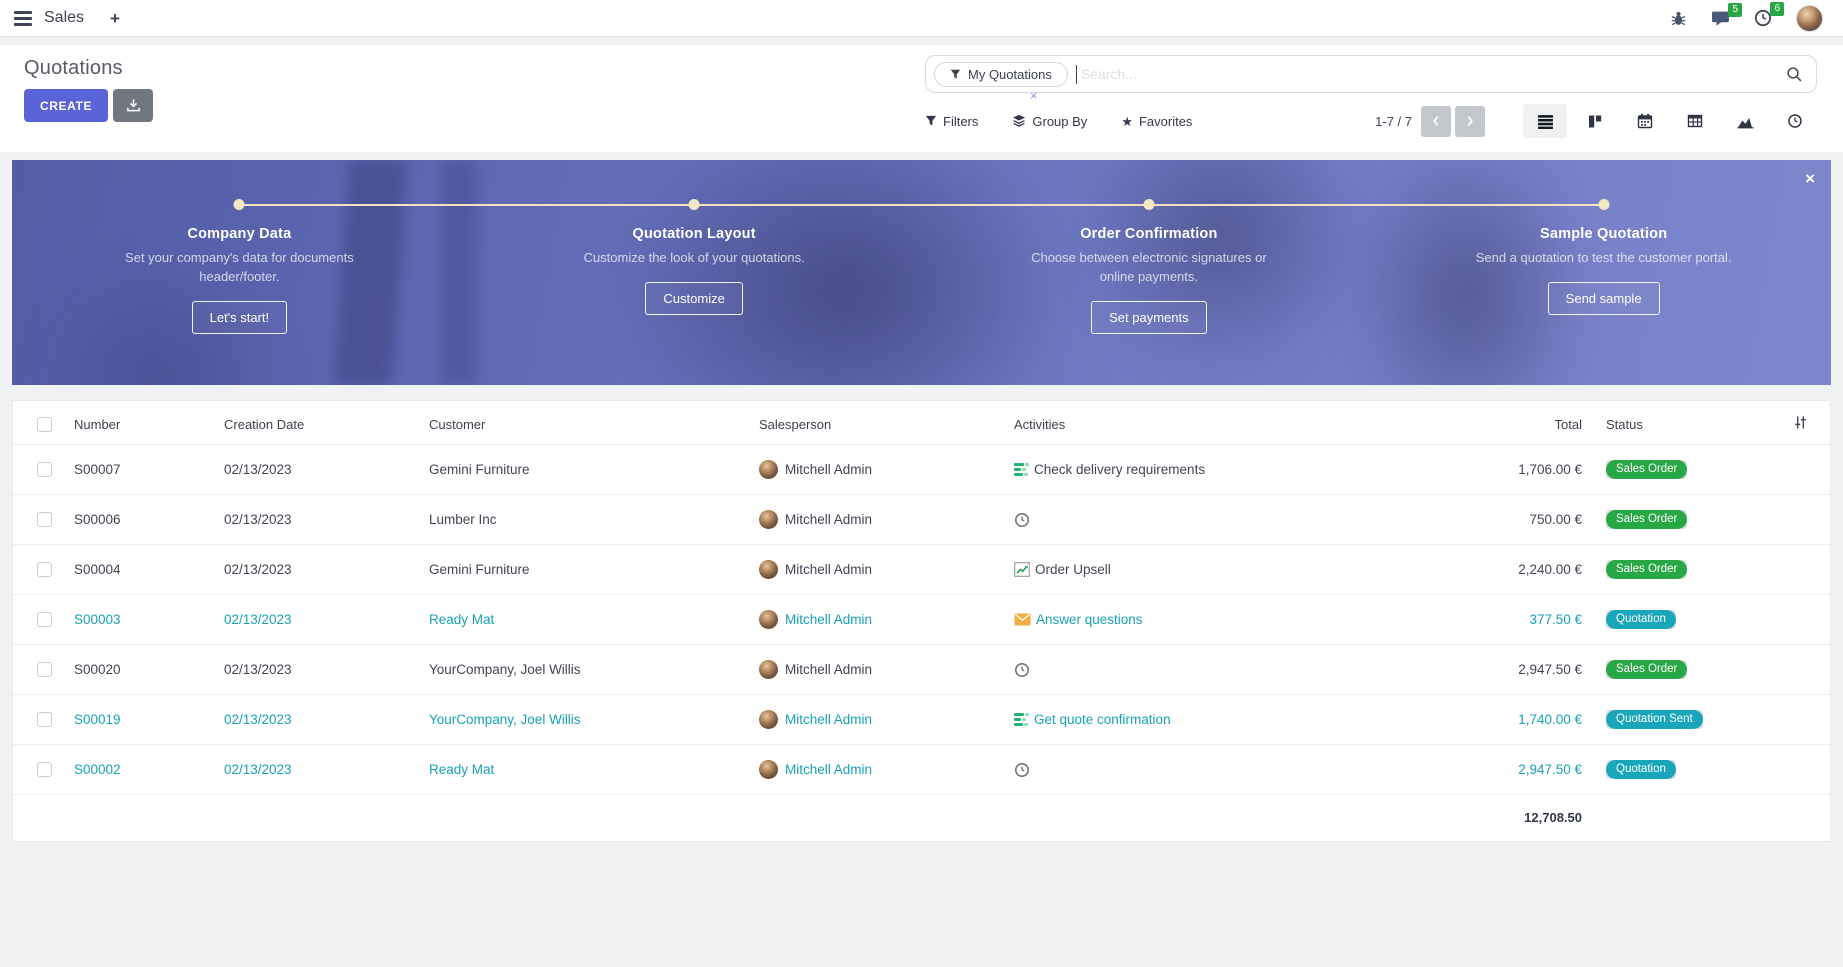 The height and width of the screenshot is (967, 1843). I want to click on debug-bug-icon, so click(1678, 18).